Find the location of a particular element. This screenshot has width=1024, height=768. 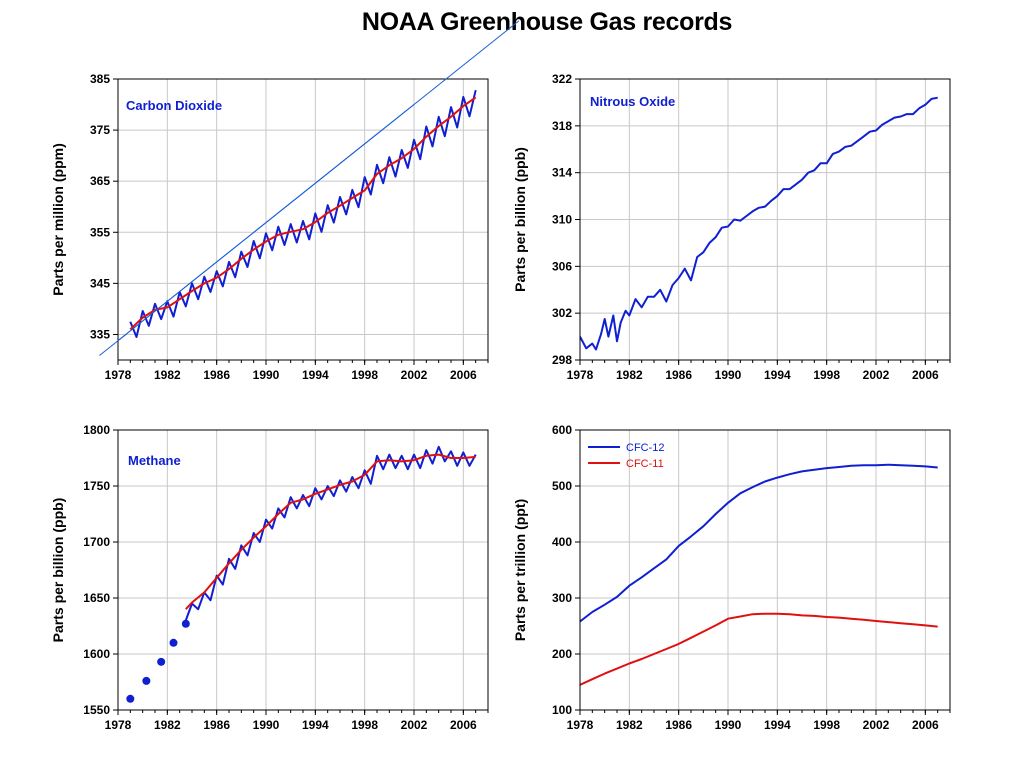

page-title: NOAA Greenhouse Gas records is located at coordinates (547, 22).